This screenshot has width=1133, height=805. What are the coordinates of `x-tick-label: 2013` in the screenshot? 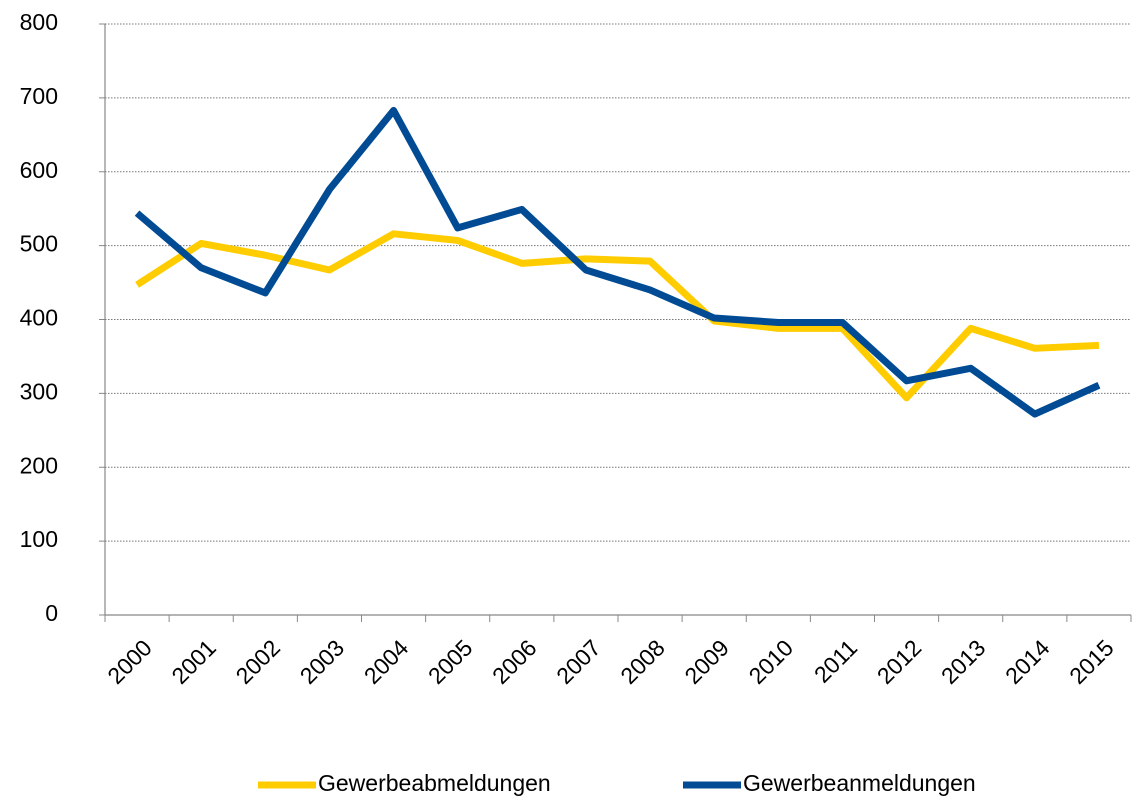 It's located at (963, 661).